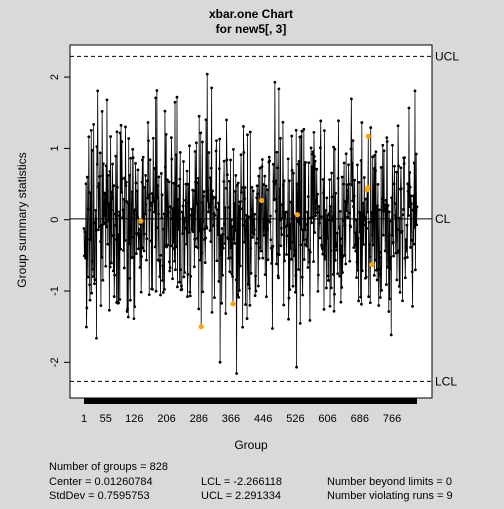  I want to click on x-tick-label: 766, so click(392, 419).